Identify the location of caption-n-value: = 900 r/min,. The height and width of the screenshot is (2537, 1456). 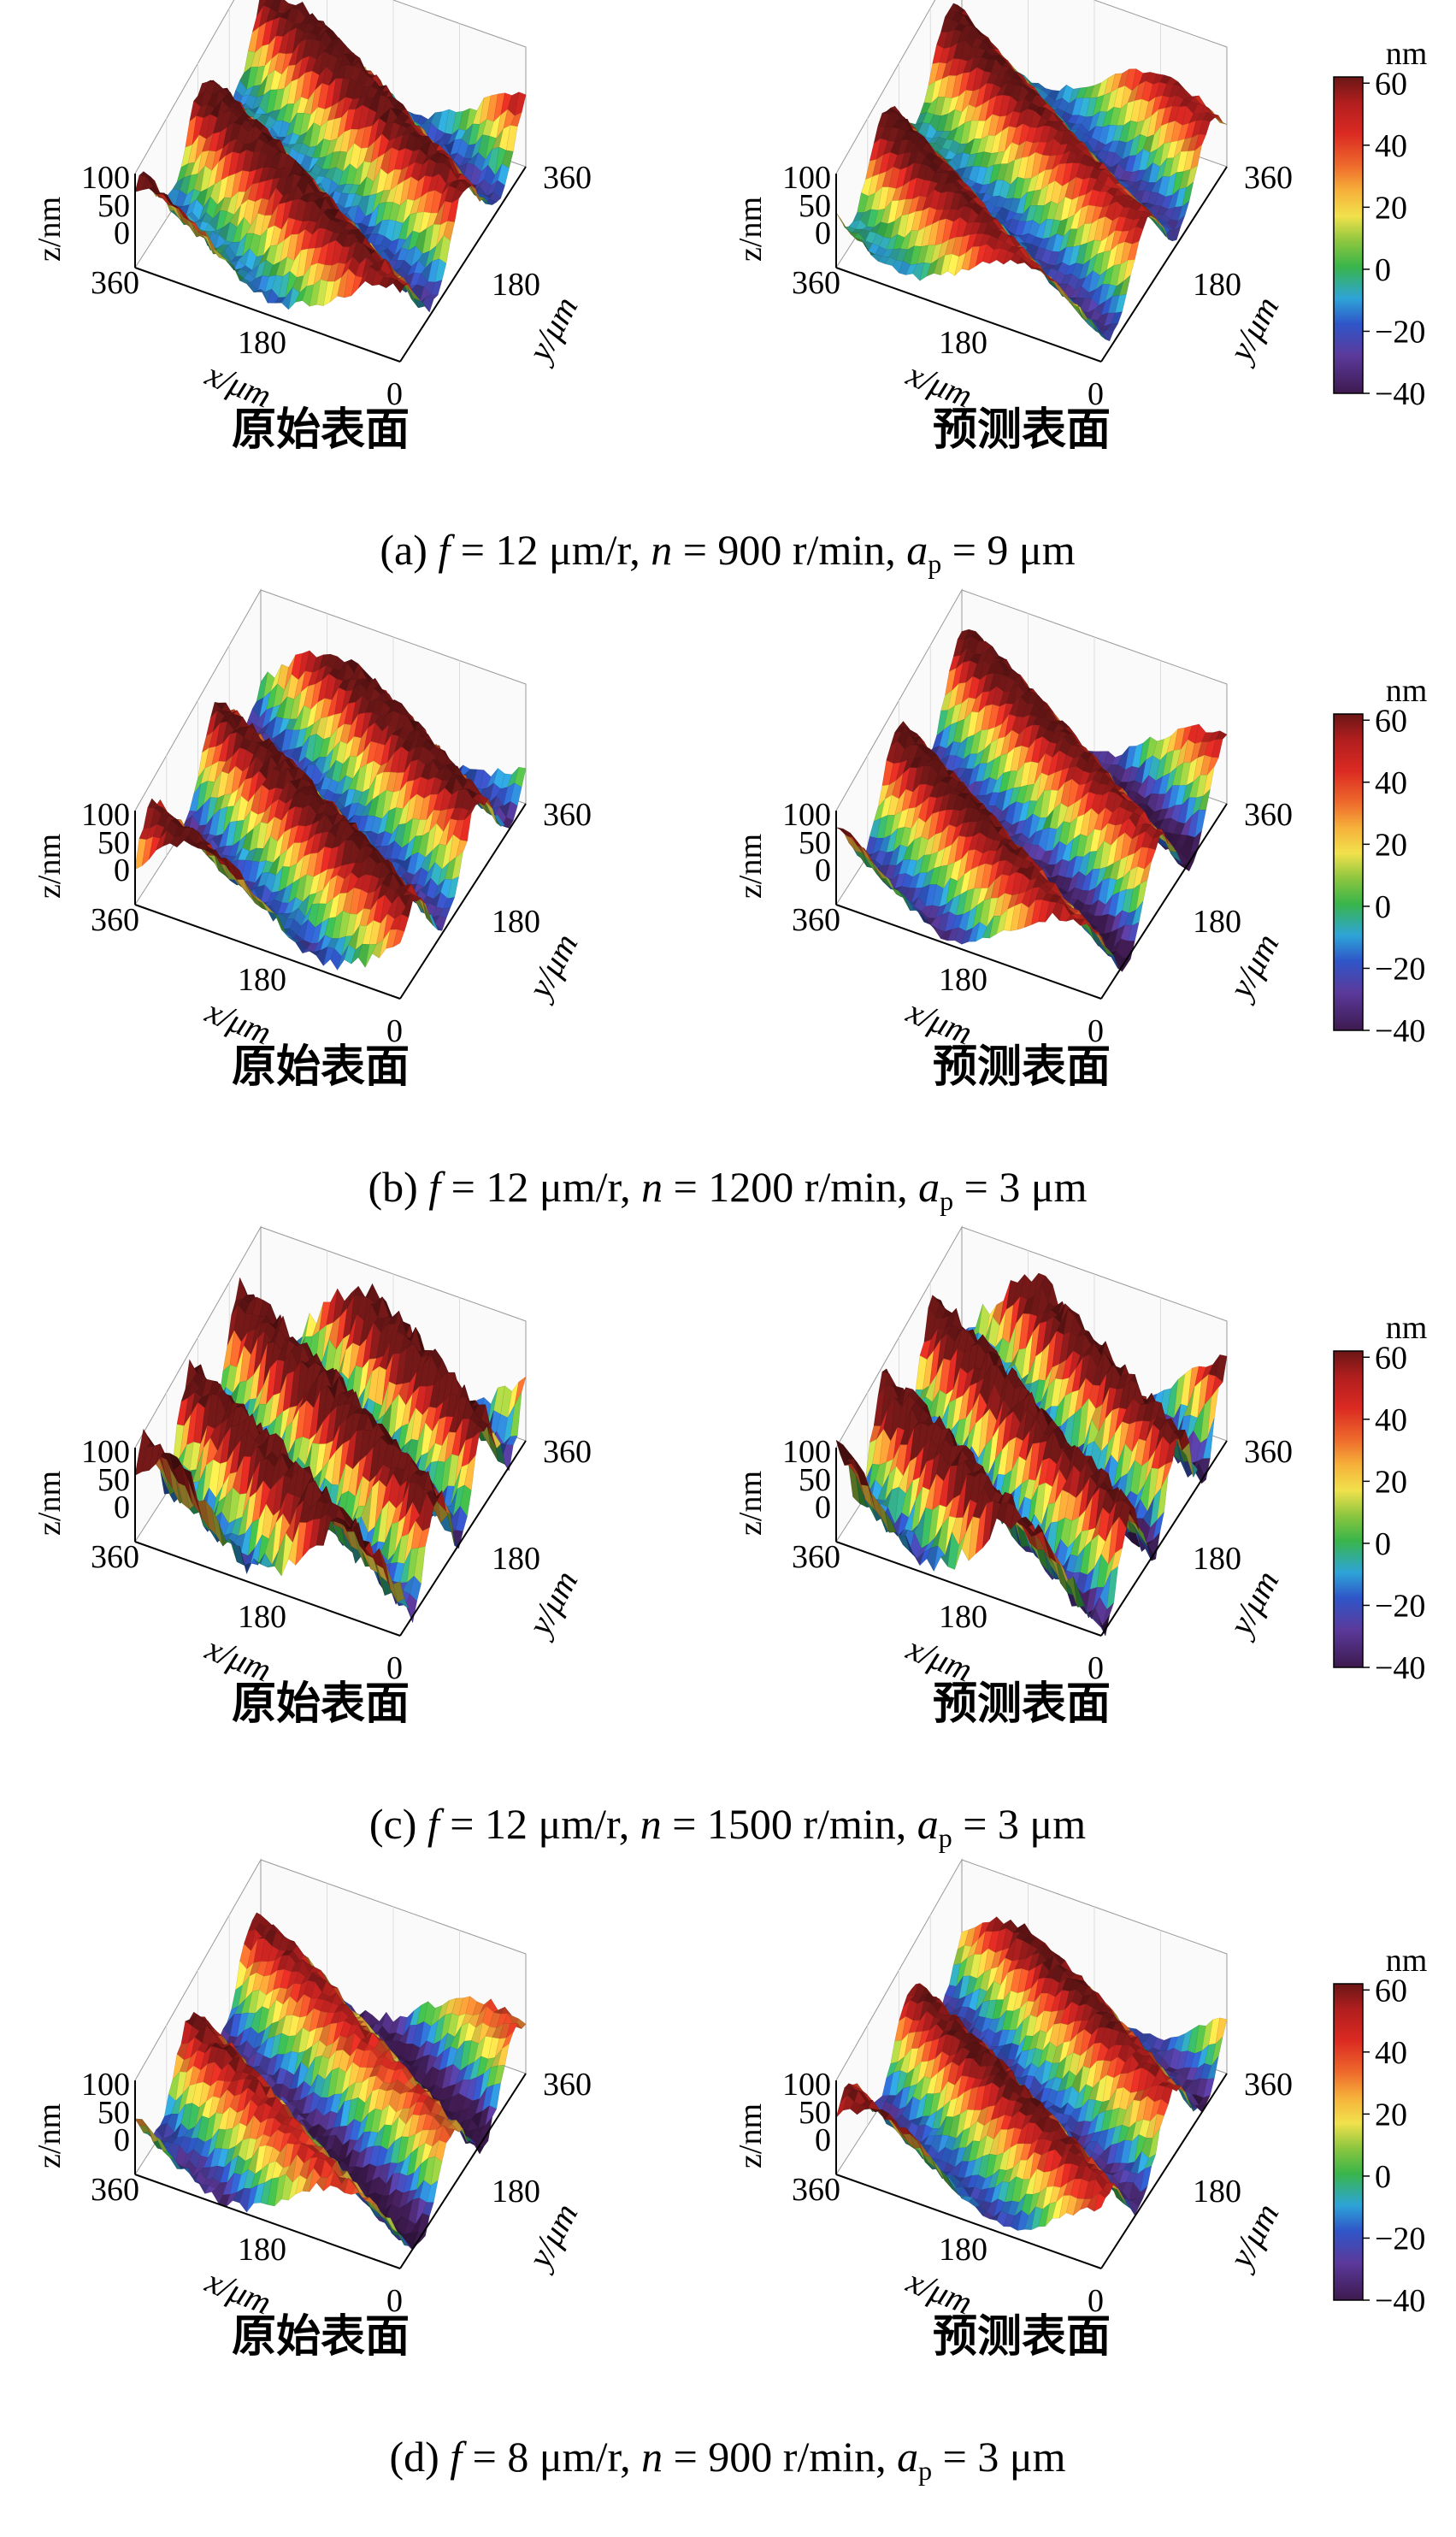
(789, 550).